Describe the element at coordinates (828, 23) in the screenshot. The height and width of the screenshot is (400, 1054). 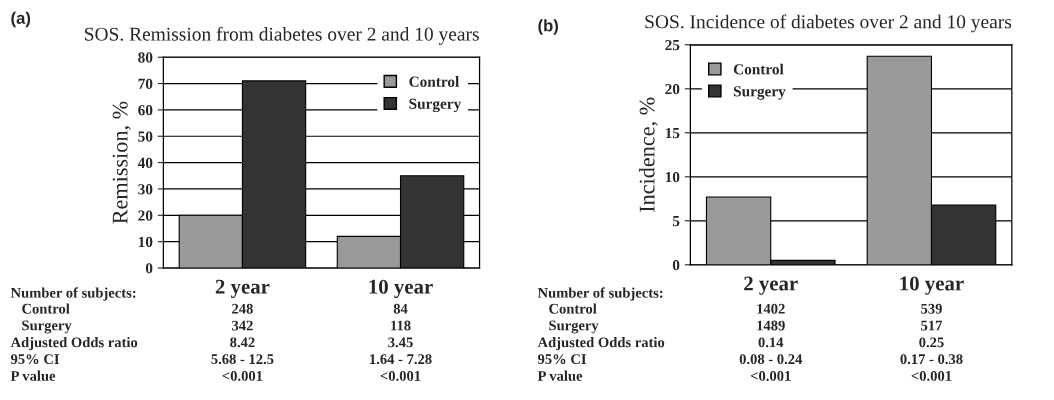
I see `chart-title: SOS. Incidence of diabetes over 2 and 10 years` at that location.